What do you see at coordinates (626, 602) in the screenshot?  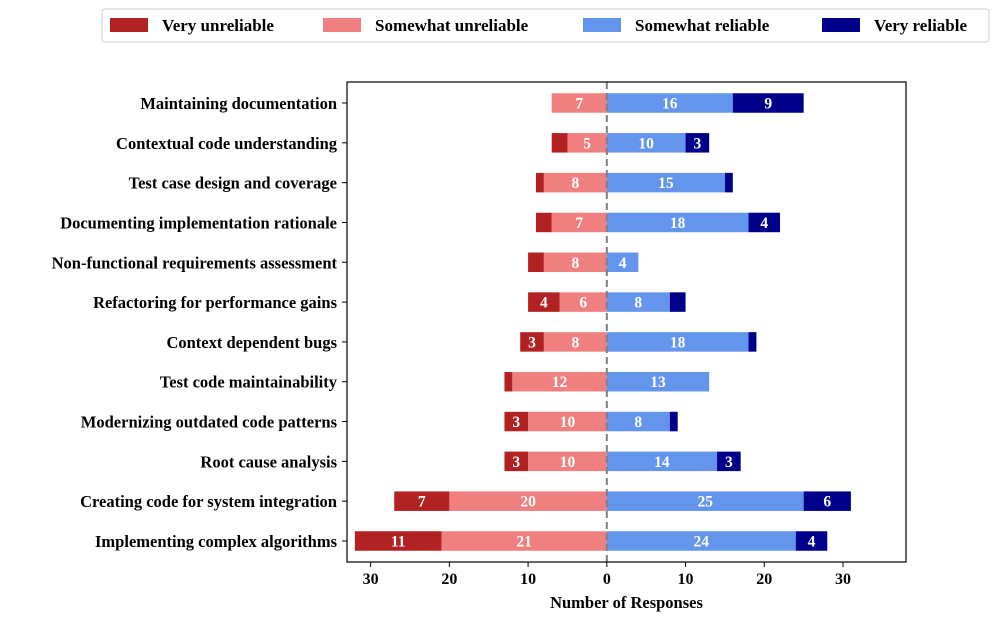 I see `x-axis-title: Number of Responses` at bounding box center [626, 602].